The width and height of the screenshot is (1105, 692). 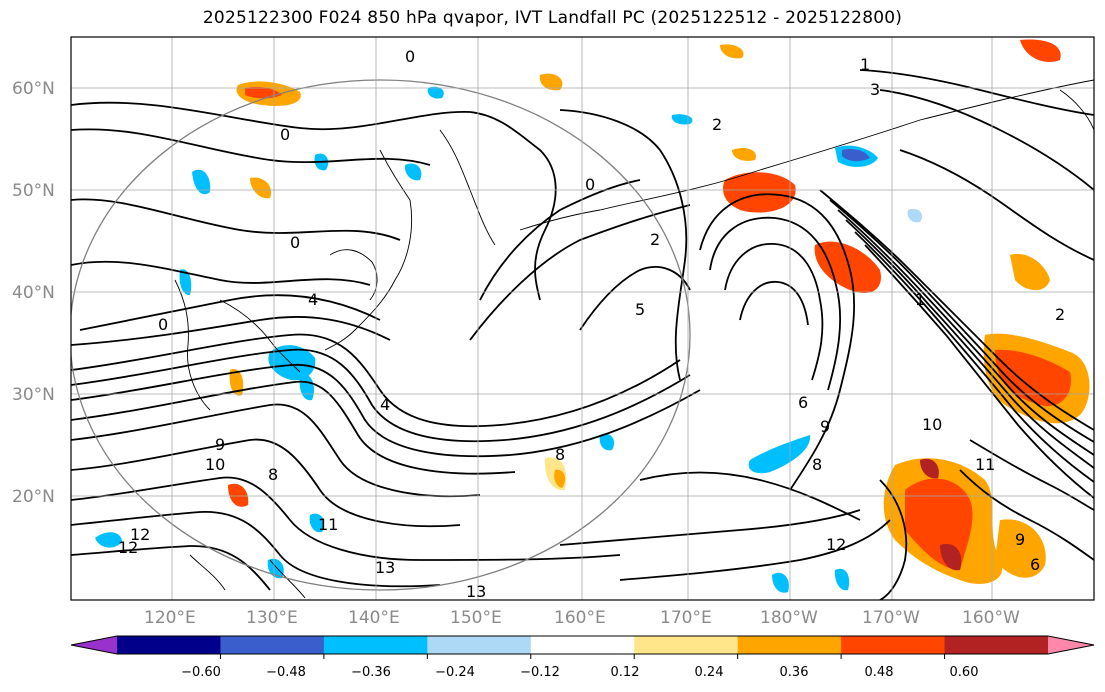 What do you see at coordinates (856, 155) in the screenshot?
I see `negative-anomaly-n-core` at bounding box center [856, 155].